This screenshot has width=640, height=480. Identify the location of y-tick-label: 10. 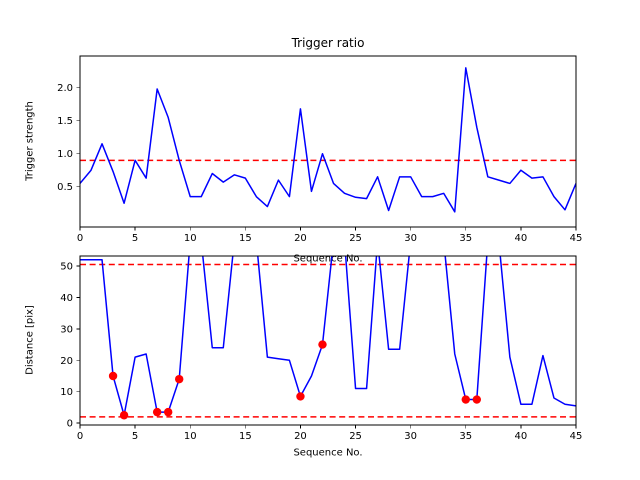
(66, 392).